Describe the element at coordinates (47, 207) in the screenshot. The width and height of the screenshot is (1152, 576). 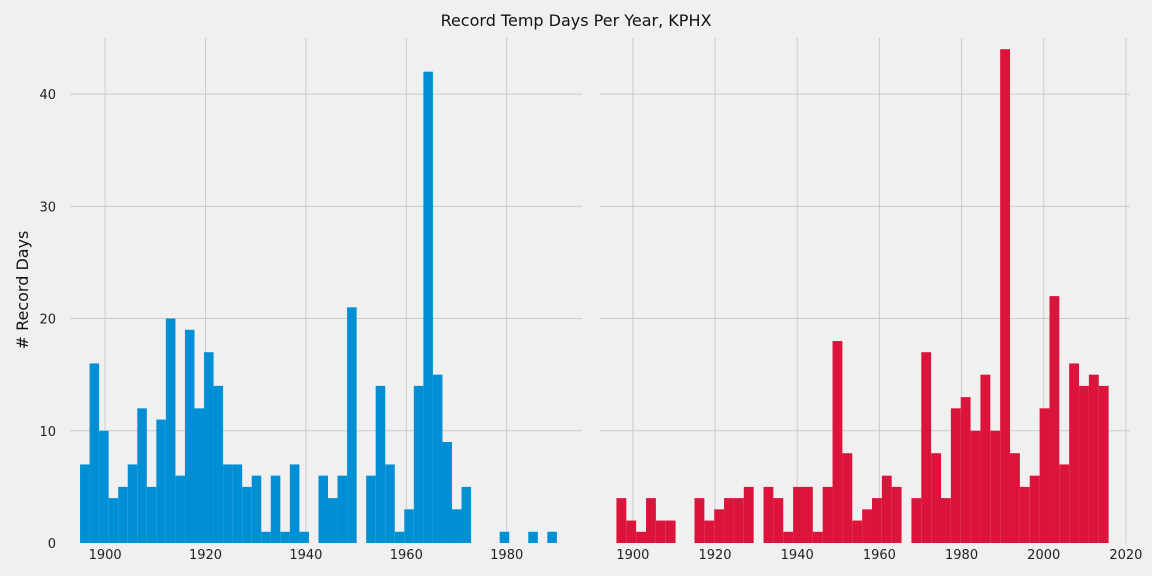
I see `y-tick-label: 30` at that location.